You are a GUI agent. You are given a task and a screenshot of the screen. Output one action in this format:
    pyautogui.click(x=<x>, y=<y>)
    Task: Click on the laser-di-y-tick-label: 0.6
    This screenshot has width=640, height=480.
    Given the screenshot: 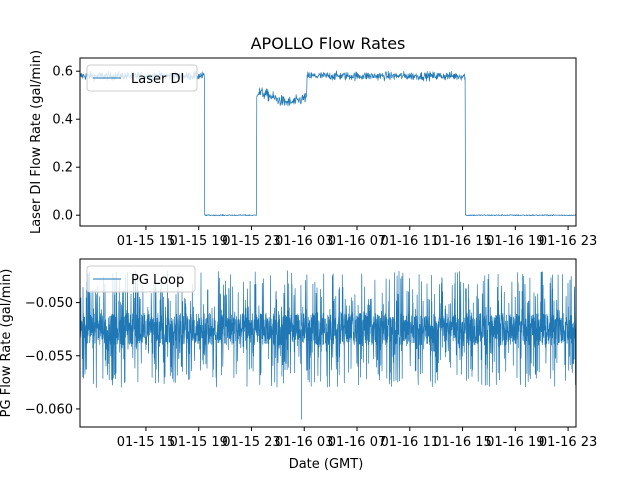 What is the action you would take?
    pyautogui.click(x=62, y=72)
    